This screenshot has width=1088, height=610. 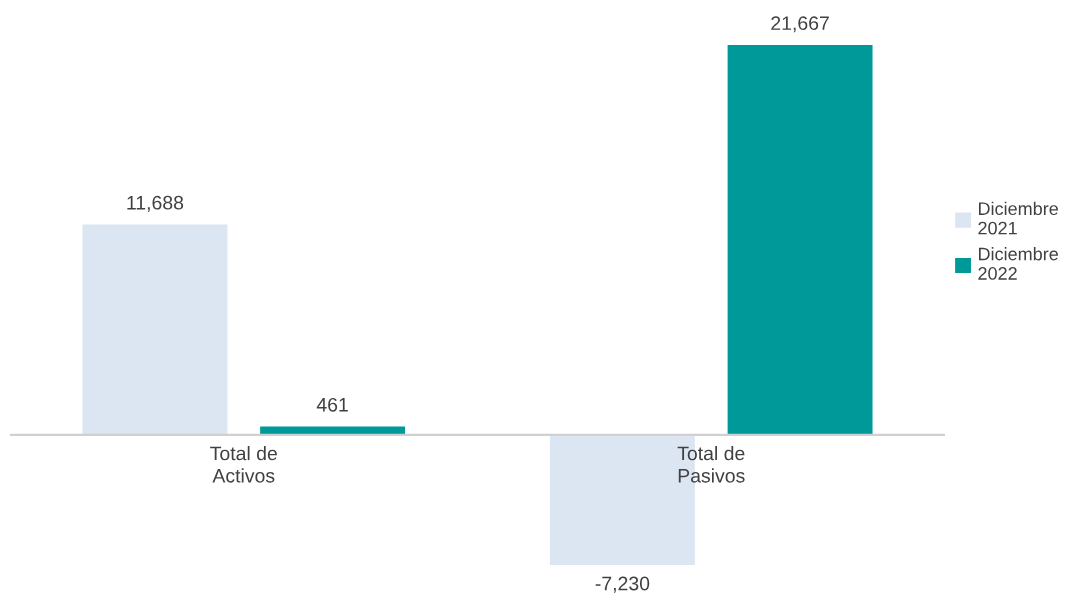 I want to click on x-tick-label: Total de Activos, so click(x=243, y=464).